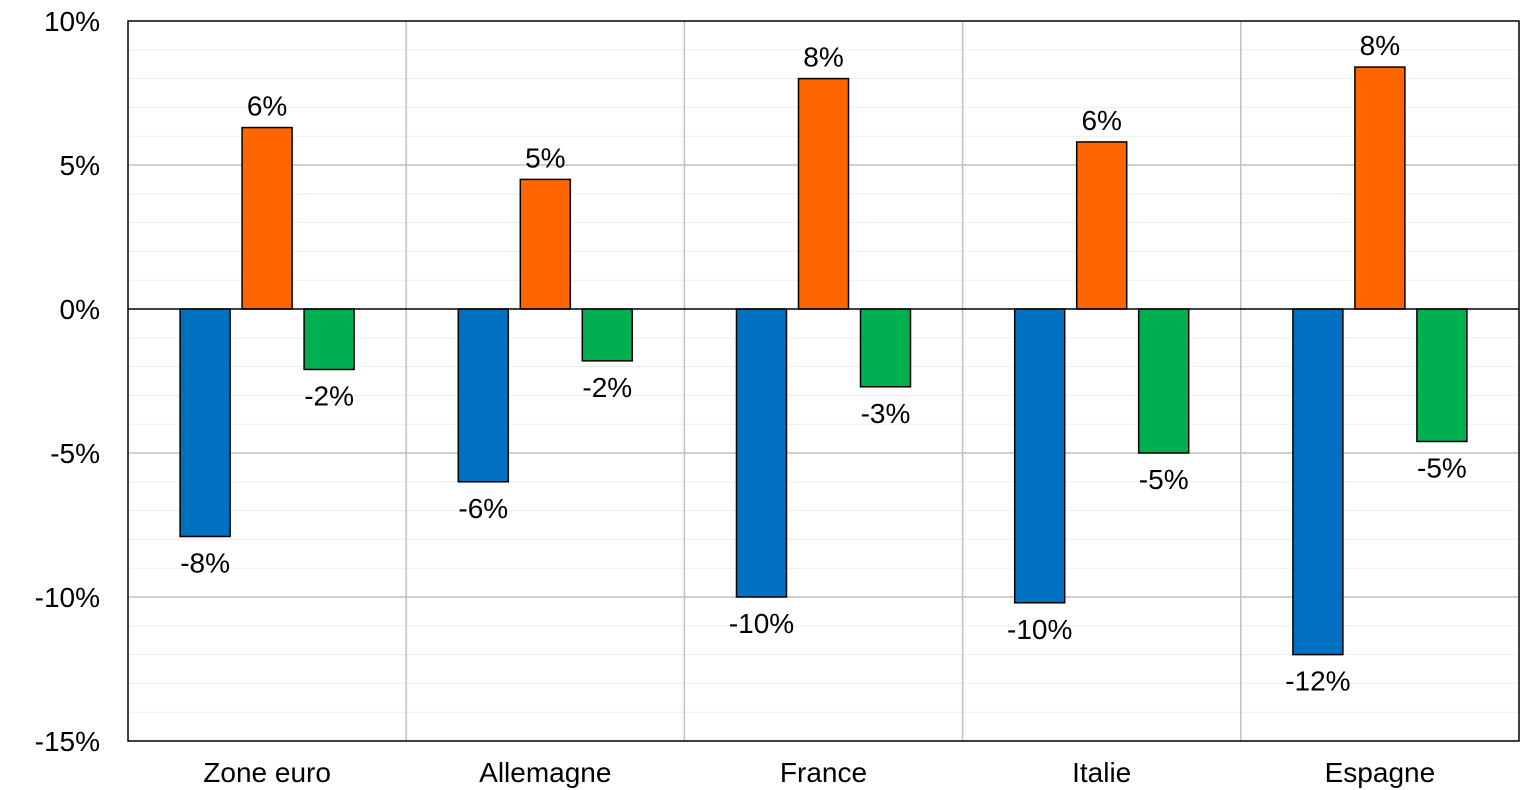 Image resolution: width=1527 pixels, height=790 pixels. Describe the element at coordinates (545, 157) in the screenshot. I see `data-label: 5%` at that location.